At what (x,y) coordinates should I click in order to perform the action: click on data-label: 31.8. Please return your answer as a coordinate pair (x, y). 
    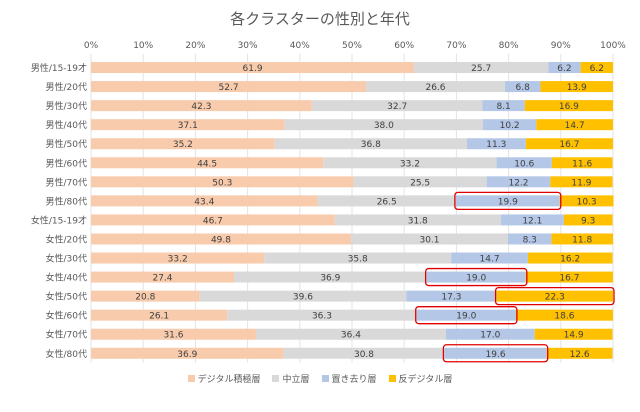
    Looking at the image, I should click on (418, 221).